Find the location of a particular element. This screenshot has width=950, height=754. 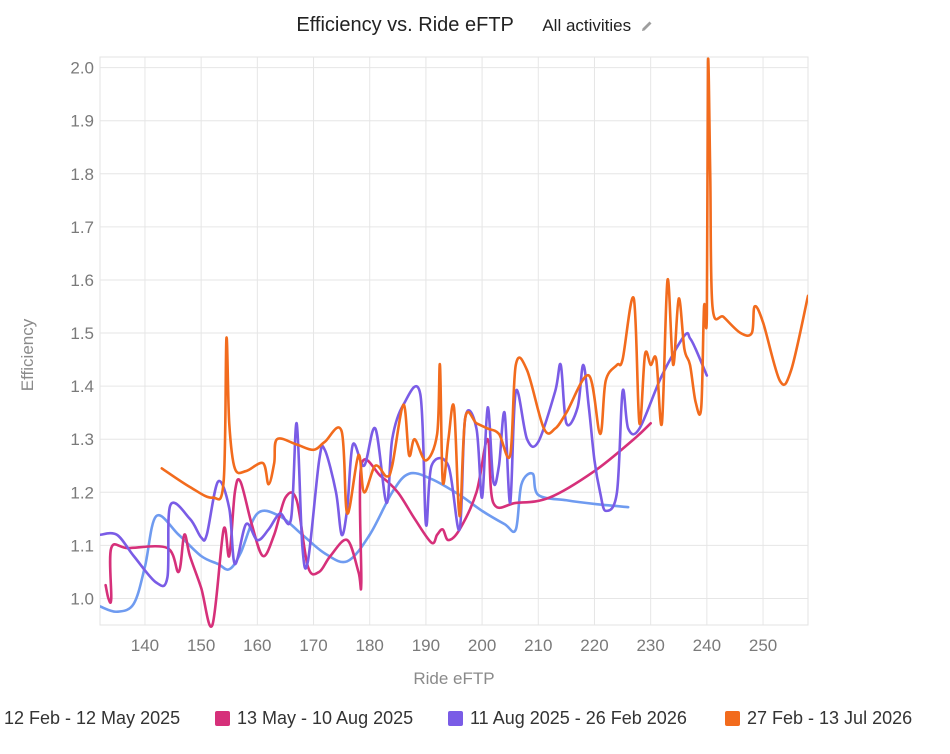

x-tick-label: 240 is located at coordinates (707, 645).